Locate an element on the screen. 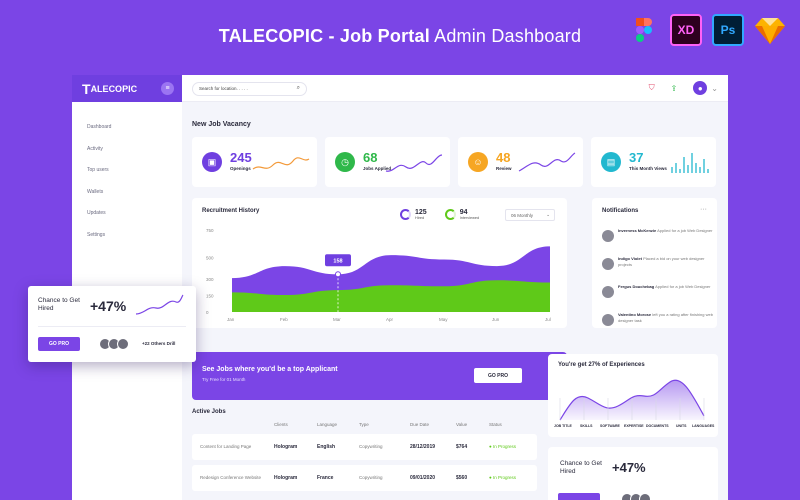 This screenshot has height=500, width=800. notification-name: Indigo Violet is located at coordinates (630, 258).